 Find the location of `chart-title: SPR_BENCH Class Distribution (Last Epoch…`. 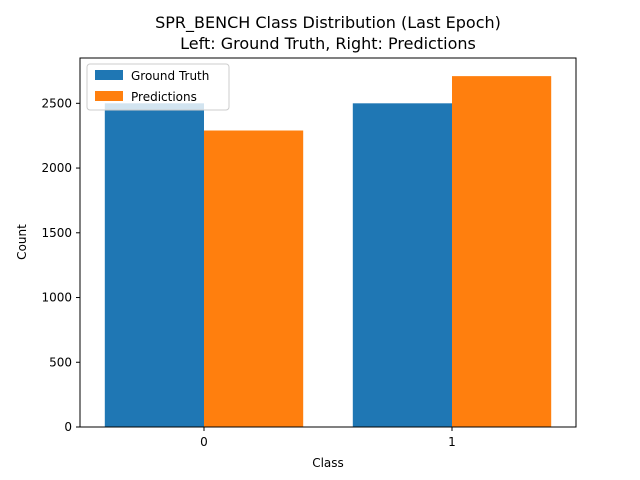

chart-title: SPR_BENCH Class Distribution (Last Epoch… is located at coordinates (328, 23).